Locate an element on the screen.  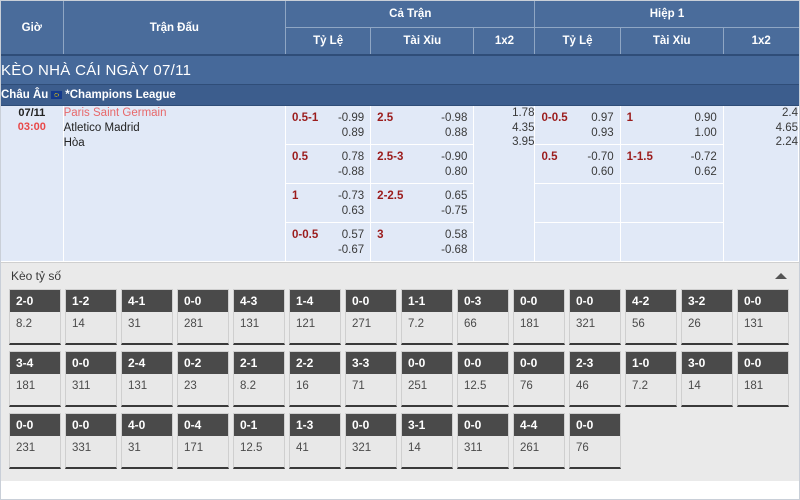
odd-value-under: -0.68 is located at coordinates (454, 249).